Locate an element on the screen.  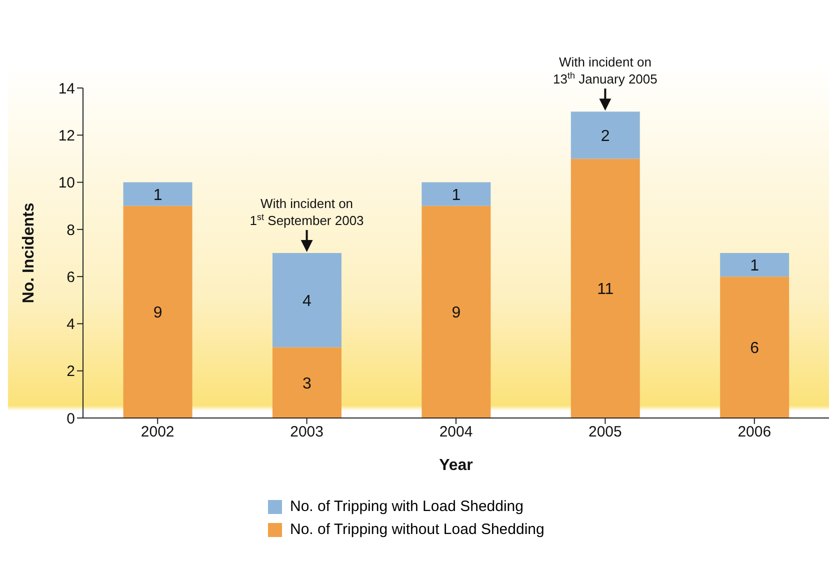
data-label: 4 is located at coordinates (307, 301).